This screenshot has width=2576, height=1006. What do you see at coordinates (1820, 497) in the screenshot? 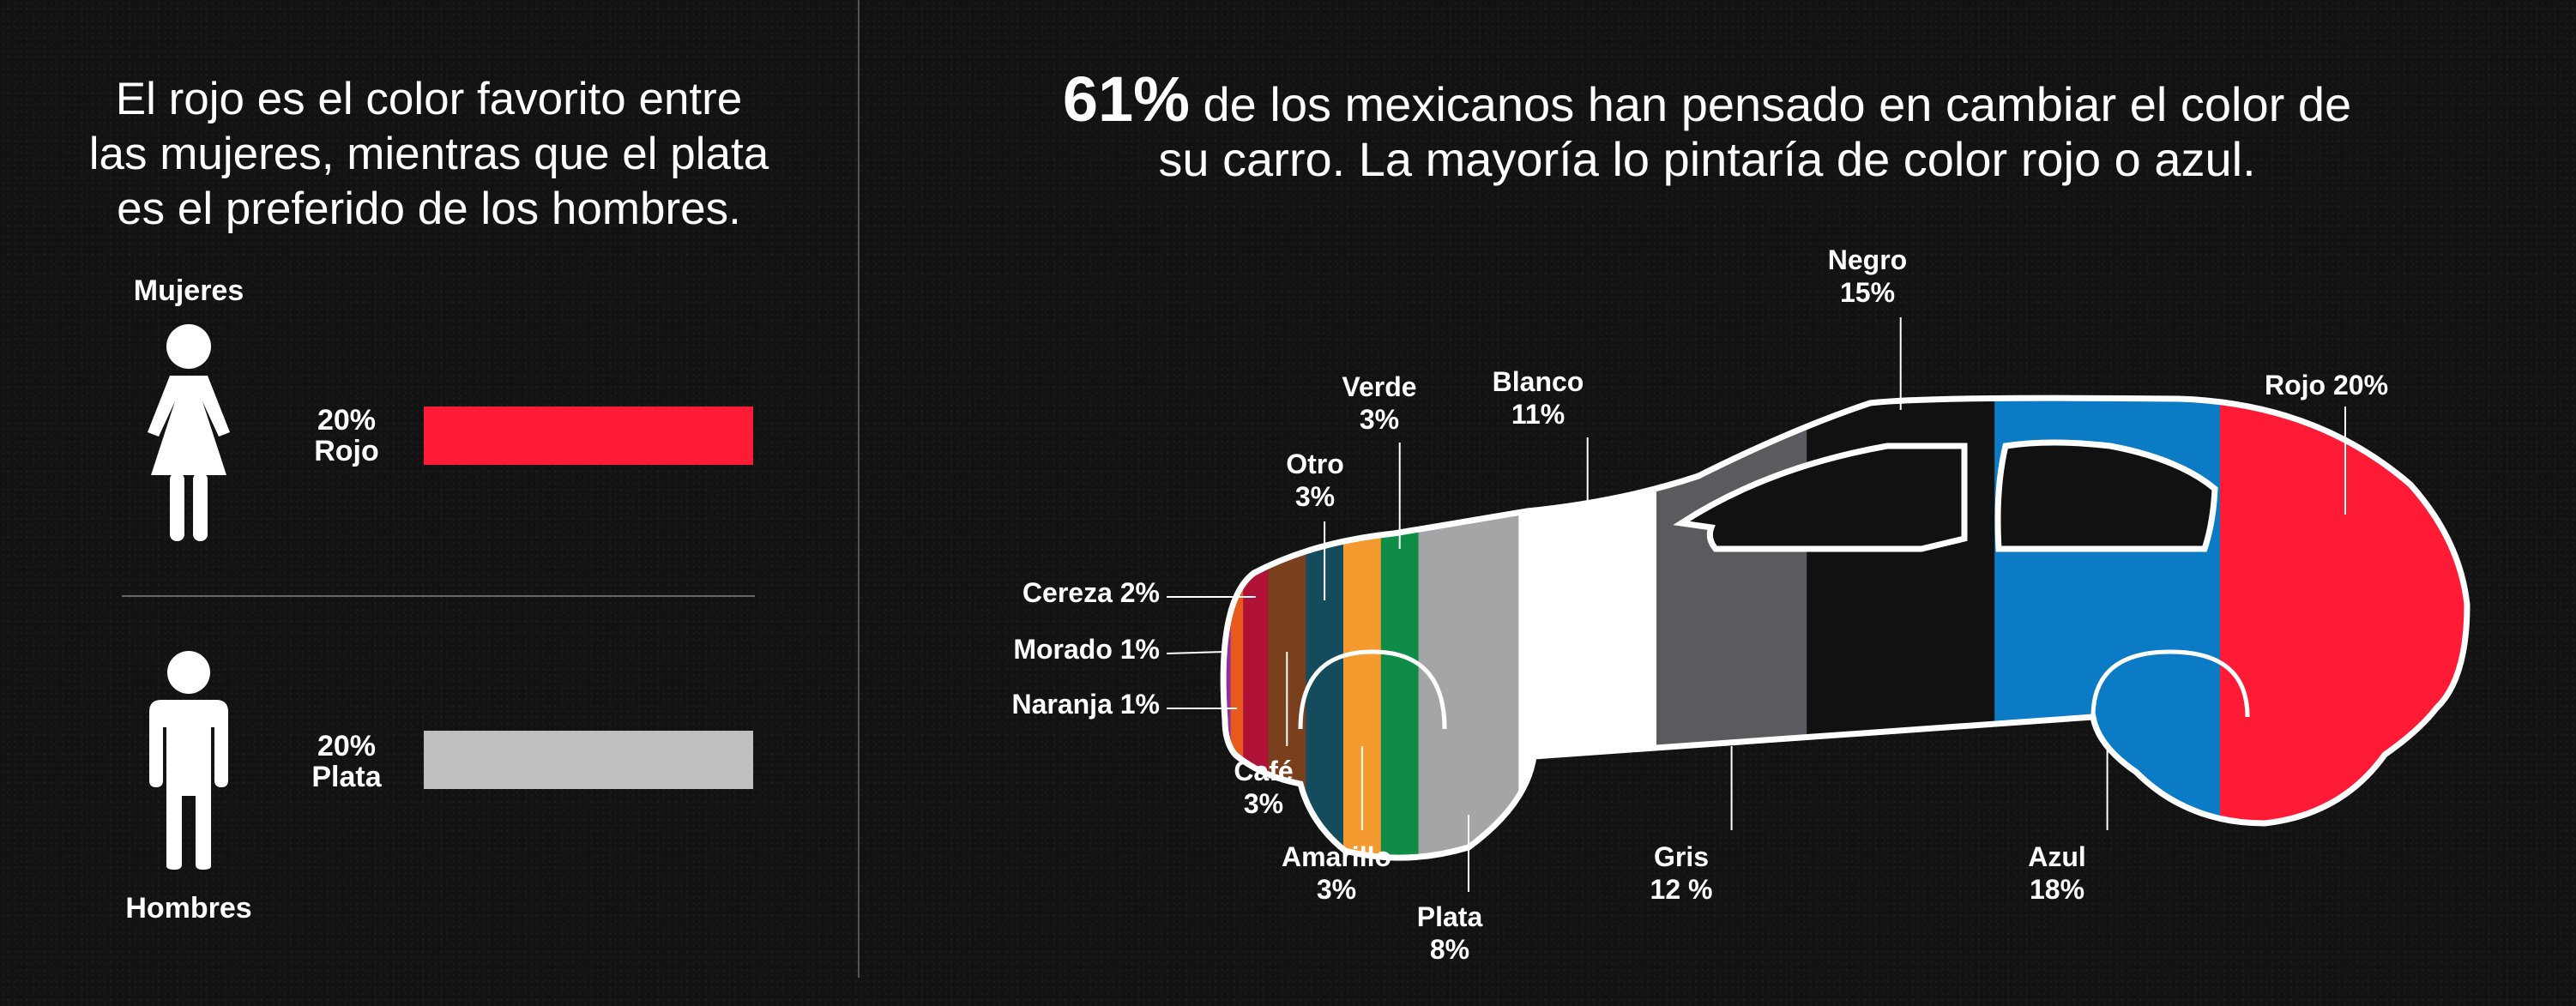
I see `car-window-front` at bounding box center [1820, 497].